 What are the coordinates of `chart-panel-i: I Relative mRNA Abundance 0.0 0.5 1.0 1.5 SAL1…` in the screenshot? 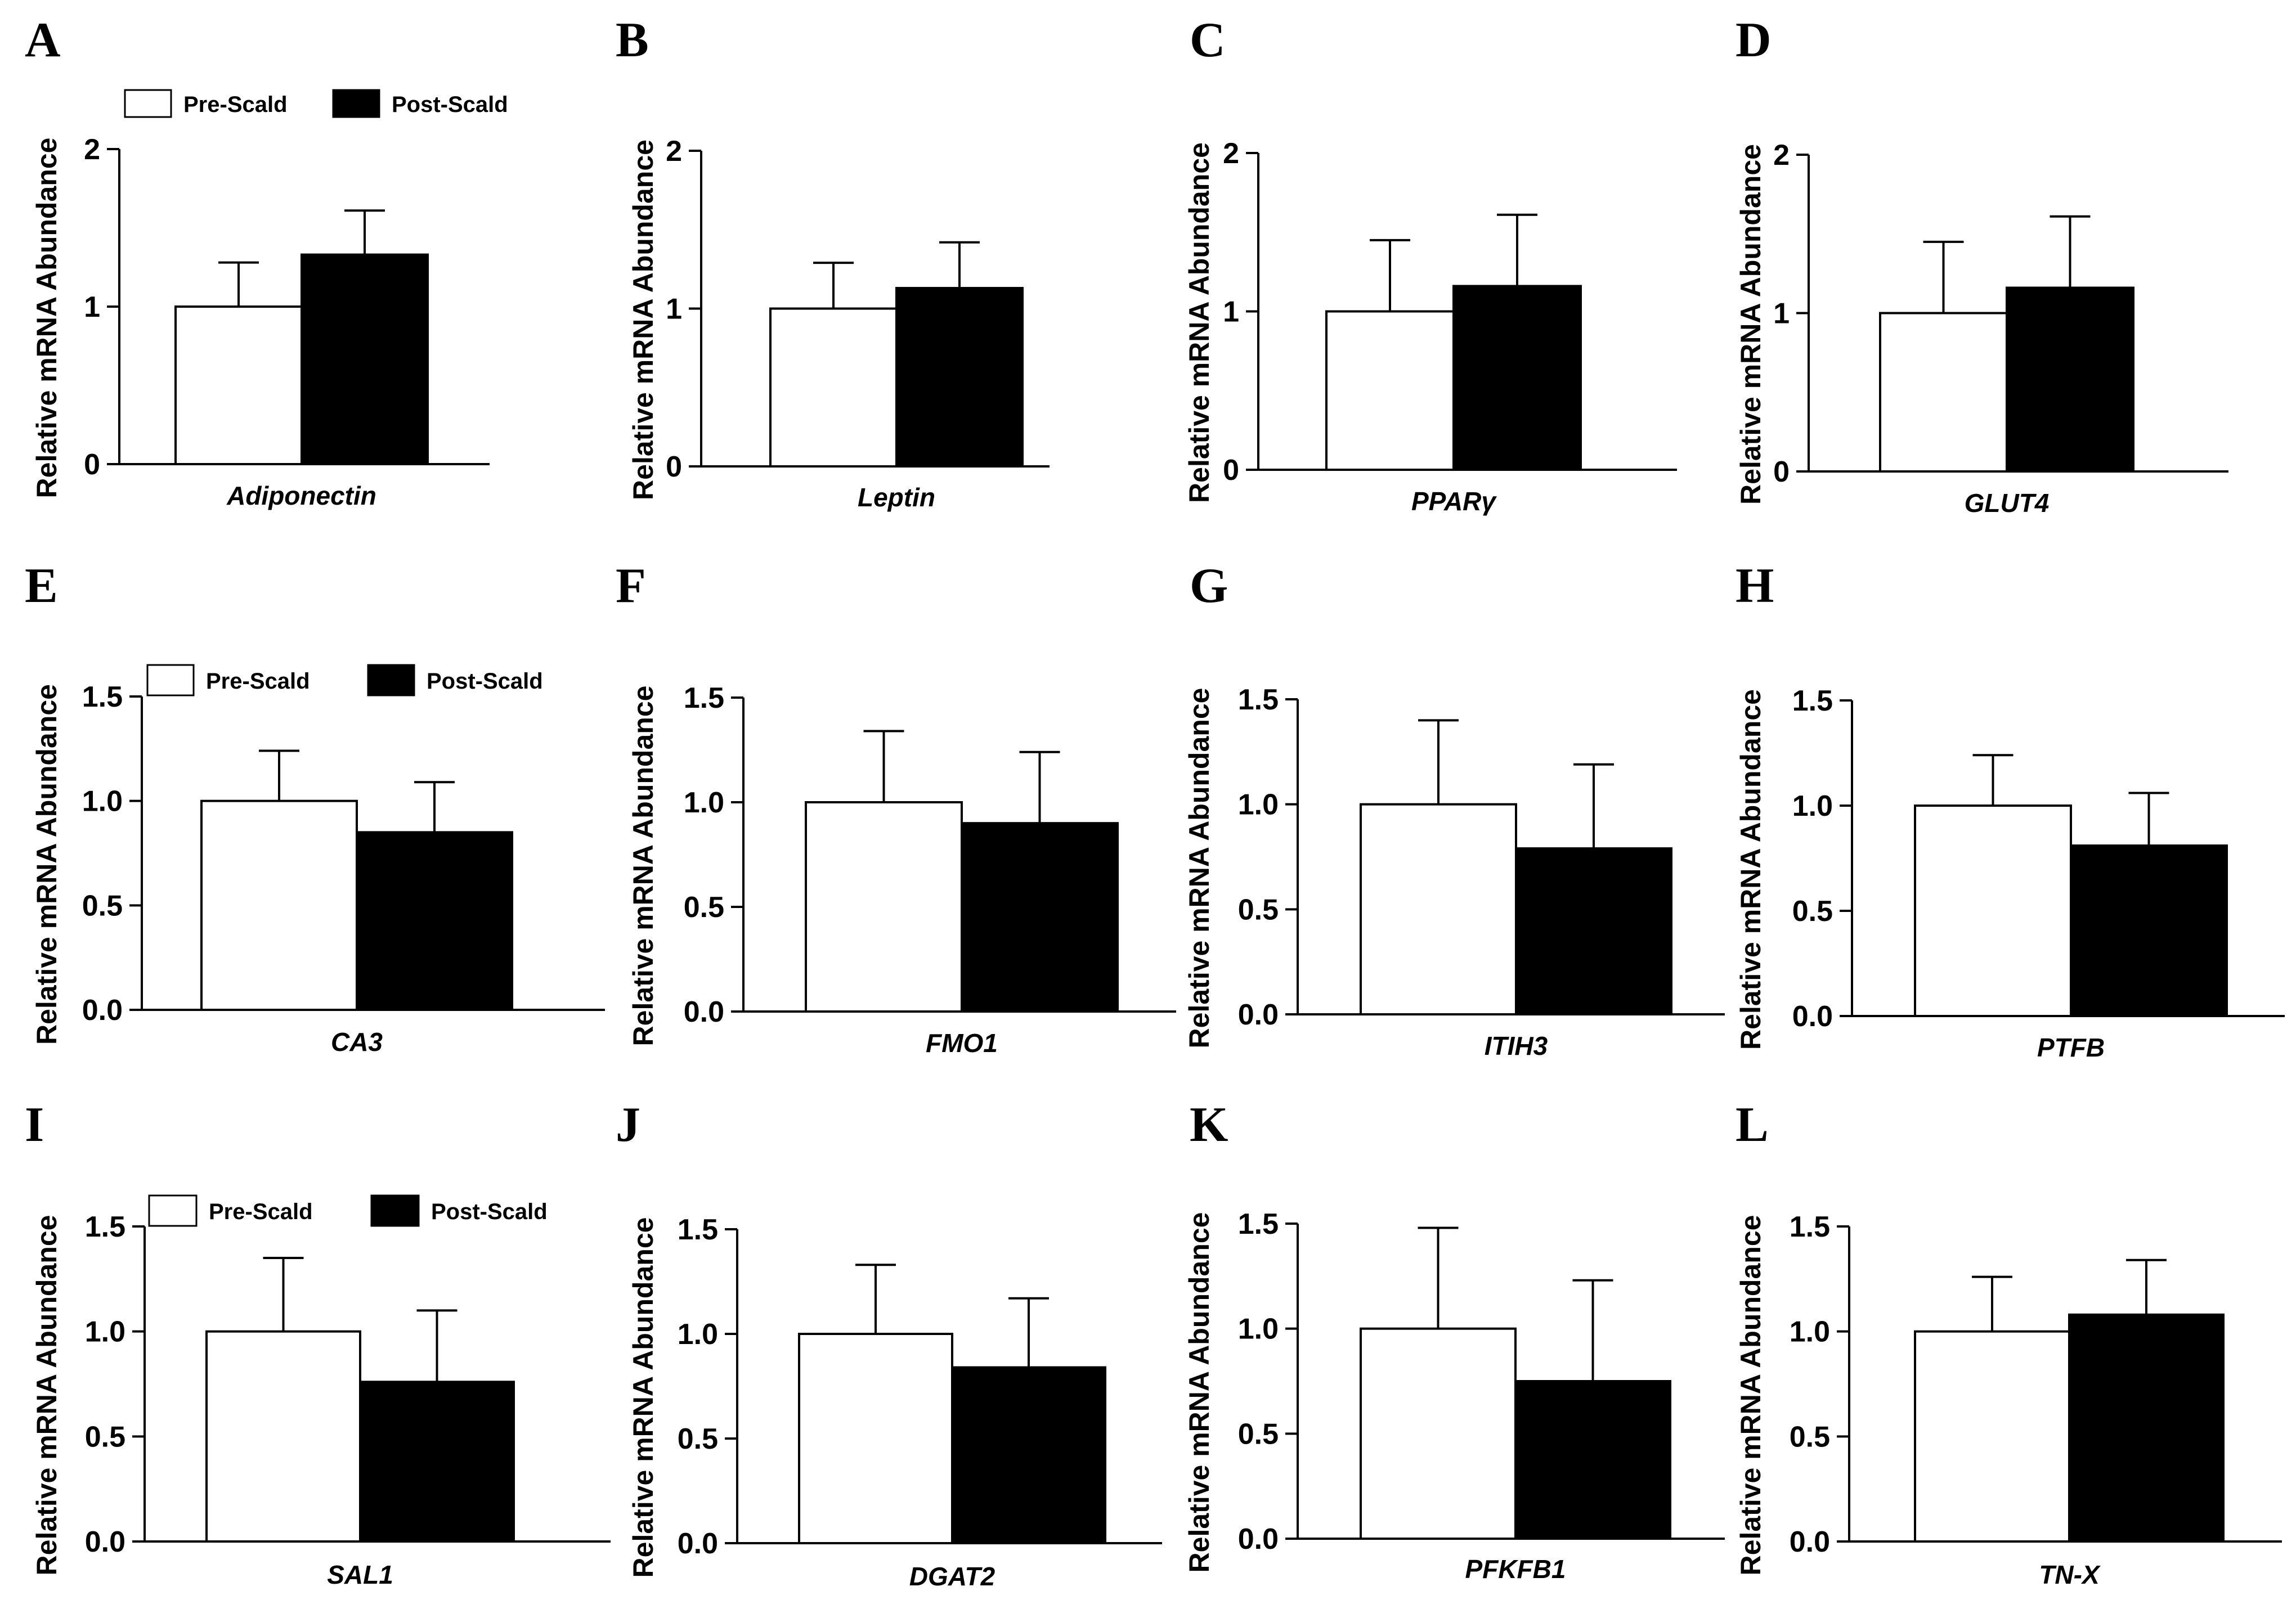 It's located at (318, 1344).